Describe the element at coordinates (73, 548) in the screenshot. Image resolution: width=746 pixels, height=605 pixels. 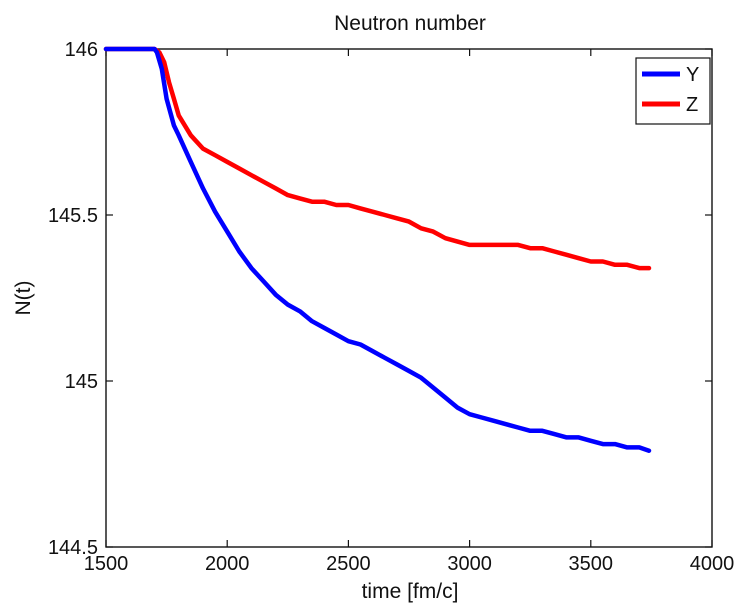
I see `y-tick-label: 144.5` at that location.